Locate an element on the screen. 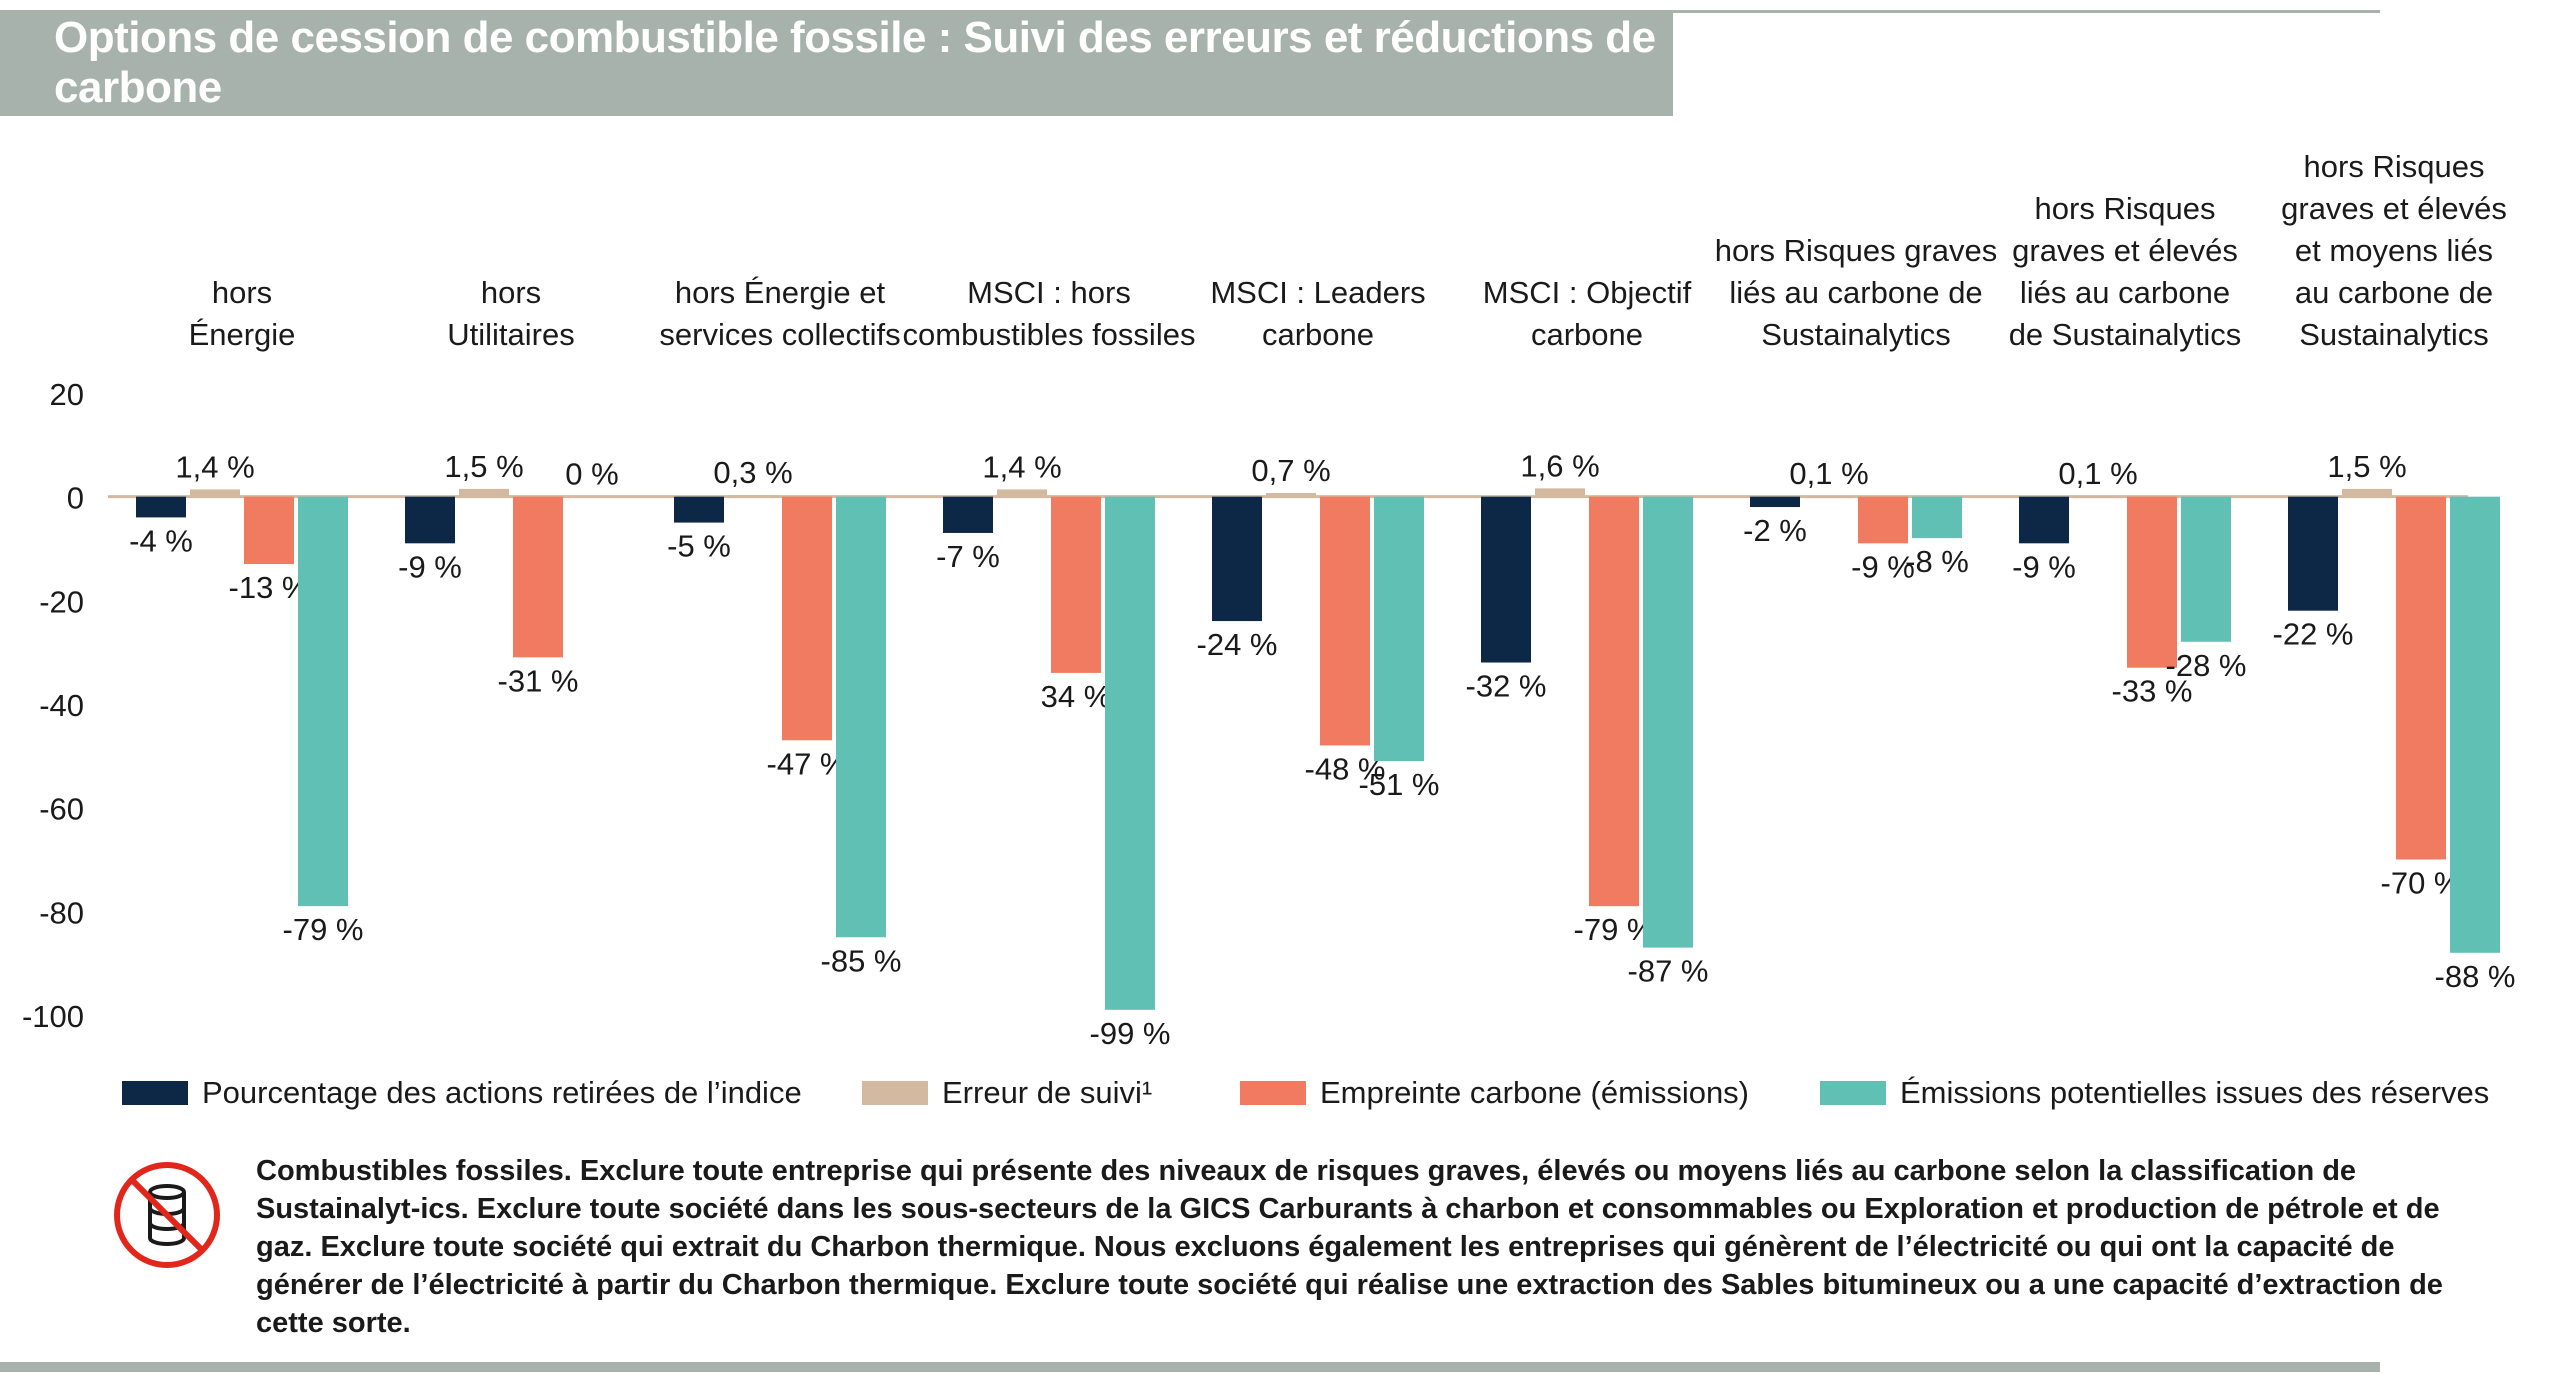 The width and height of the screenshot is (2560, 1374). category-label: hors Risques is located at coordinates (2125, 208).